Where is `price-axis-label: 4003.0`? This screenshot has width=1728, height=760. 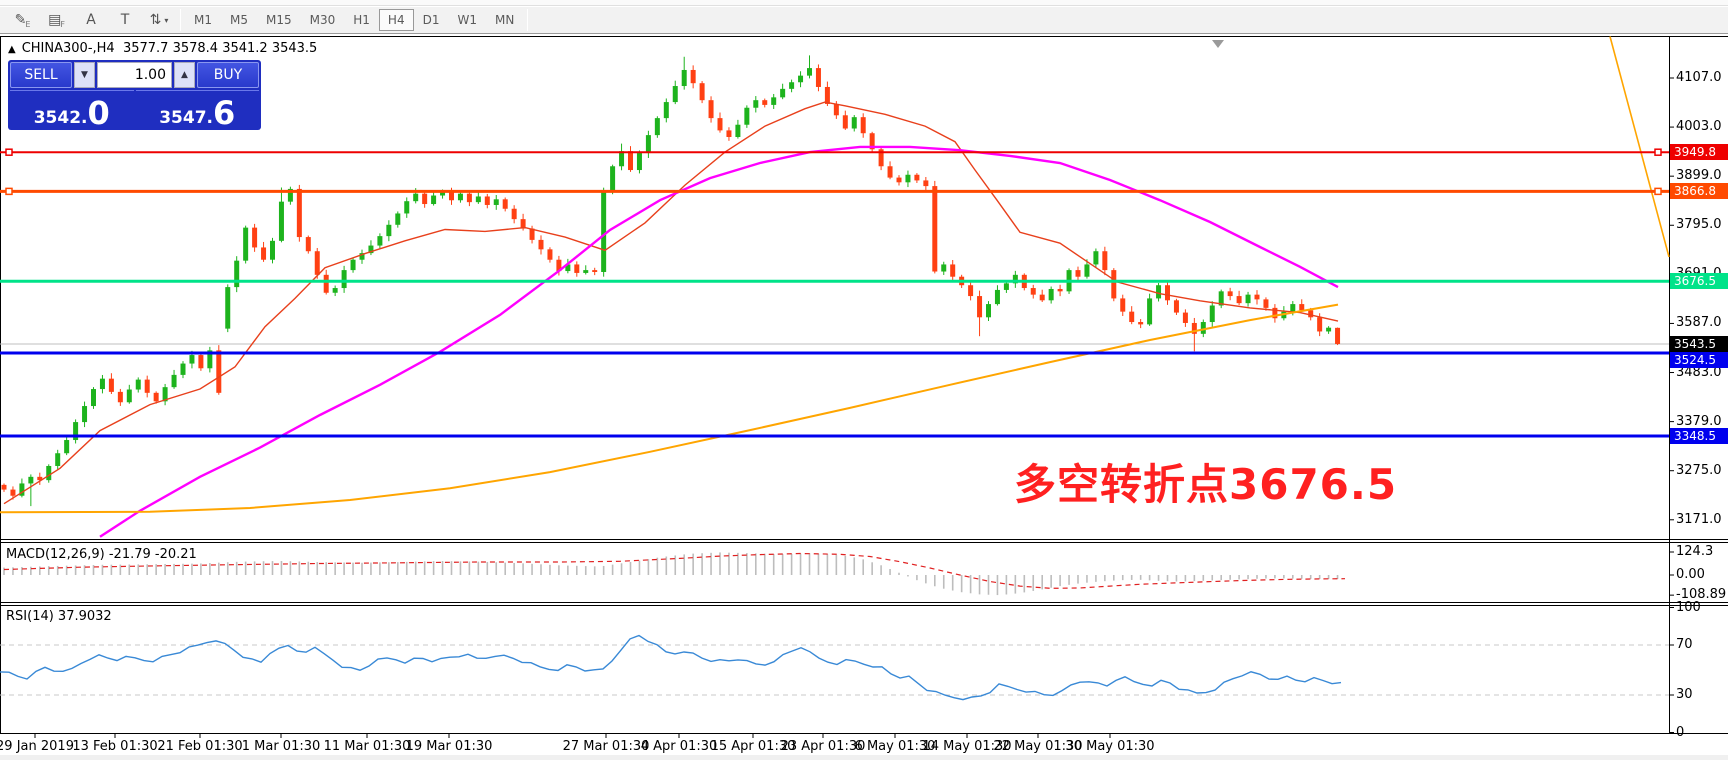 price-axis-label: 4003.0 is located at coordinates (1699, 127).